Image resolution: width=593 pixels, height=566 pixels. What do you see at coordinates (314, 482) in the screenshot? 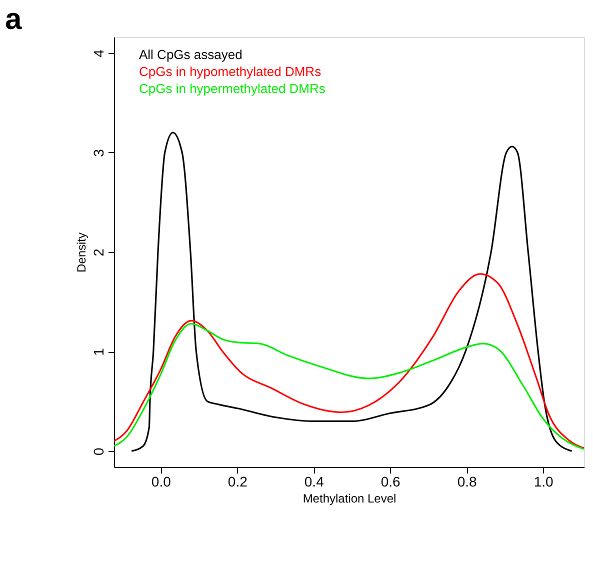
I see `x-tick-label: 0.4` at bounding box center [314, 482].